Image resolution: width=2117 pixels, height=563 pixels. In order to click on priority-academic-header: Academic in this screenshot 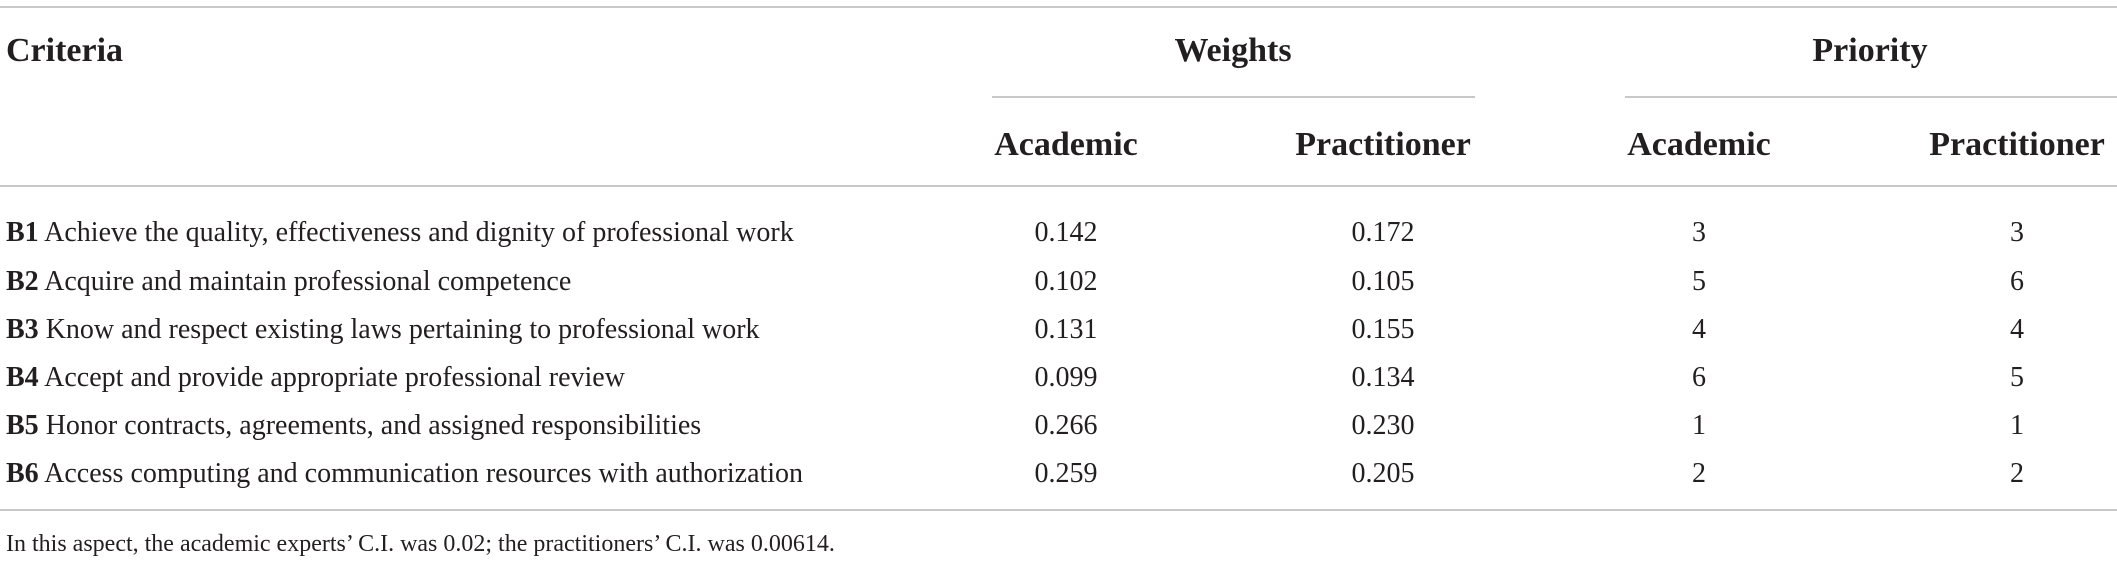, I will do `click(1699, 144)`.